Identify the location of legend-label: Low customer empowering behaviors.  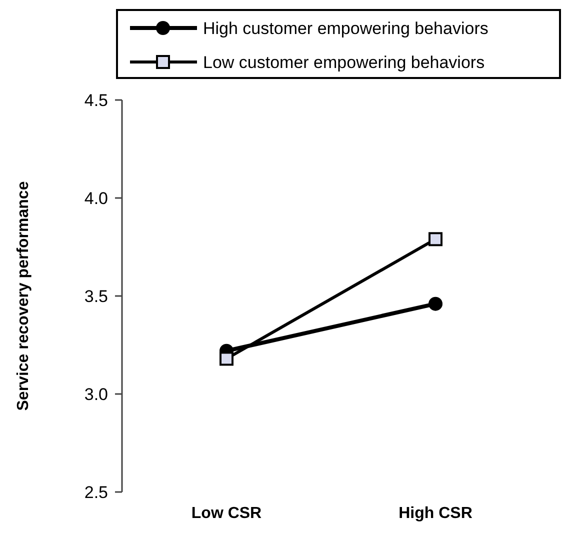
(344, 62).